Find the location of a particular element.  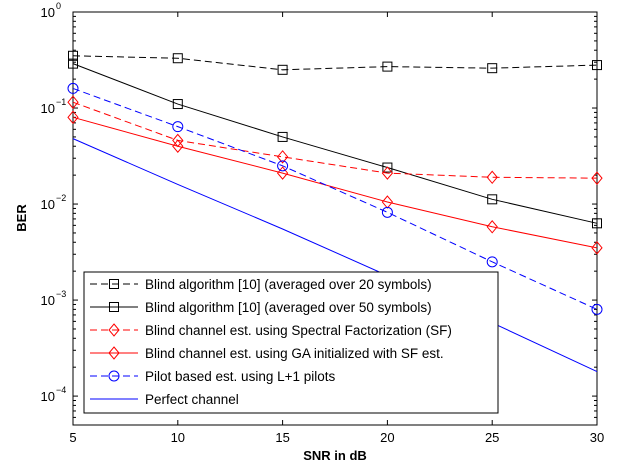

series-line is located at coordinates (335, 140).